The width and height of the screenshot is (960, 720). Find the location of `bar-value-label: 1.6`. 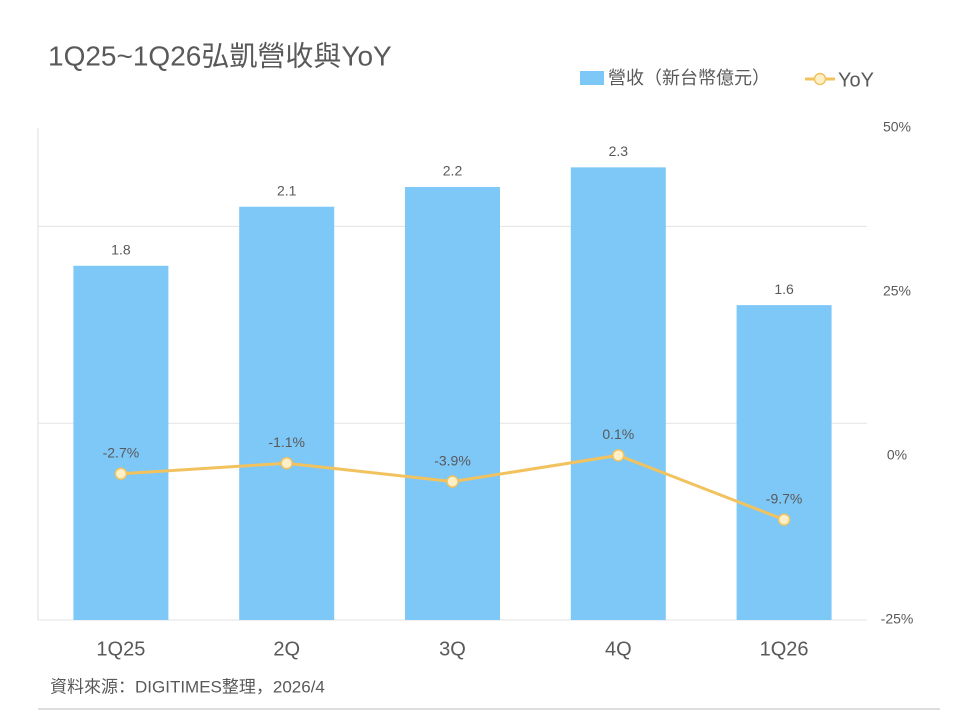

bar-value-label: 1.6 is located at coordinates (784, 289).